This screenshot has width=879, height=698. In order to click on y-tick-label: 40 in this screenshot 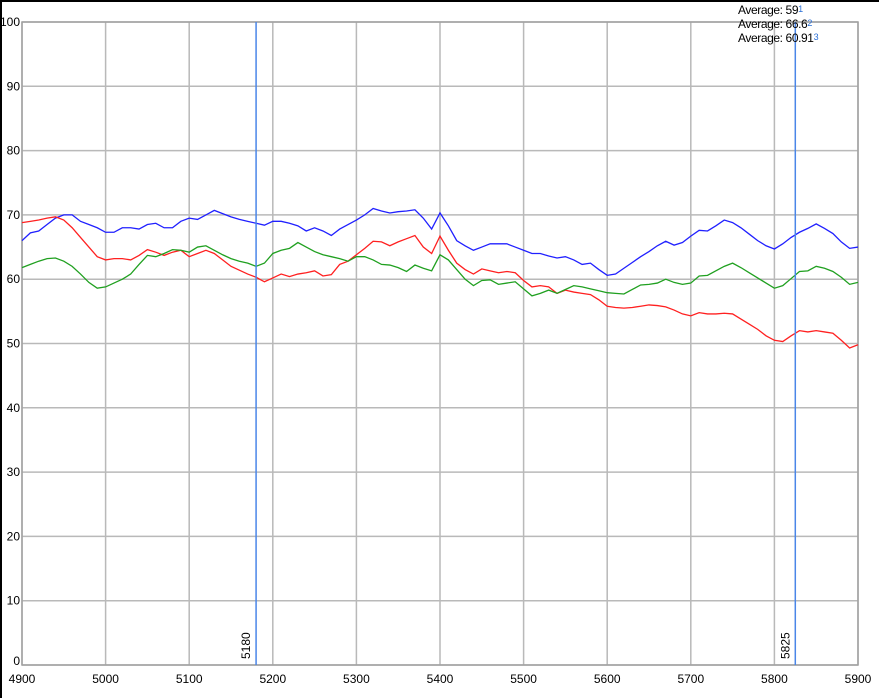, I will do `click(14, 408)`.